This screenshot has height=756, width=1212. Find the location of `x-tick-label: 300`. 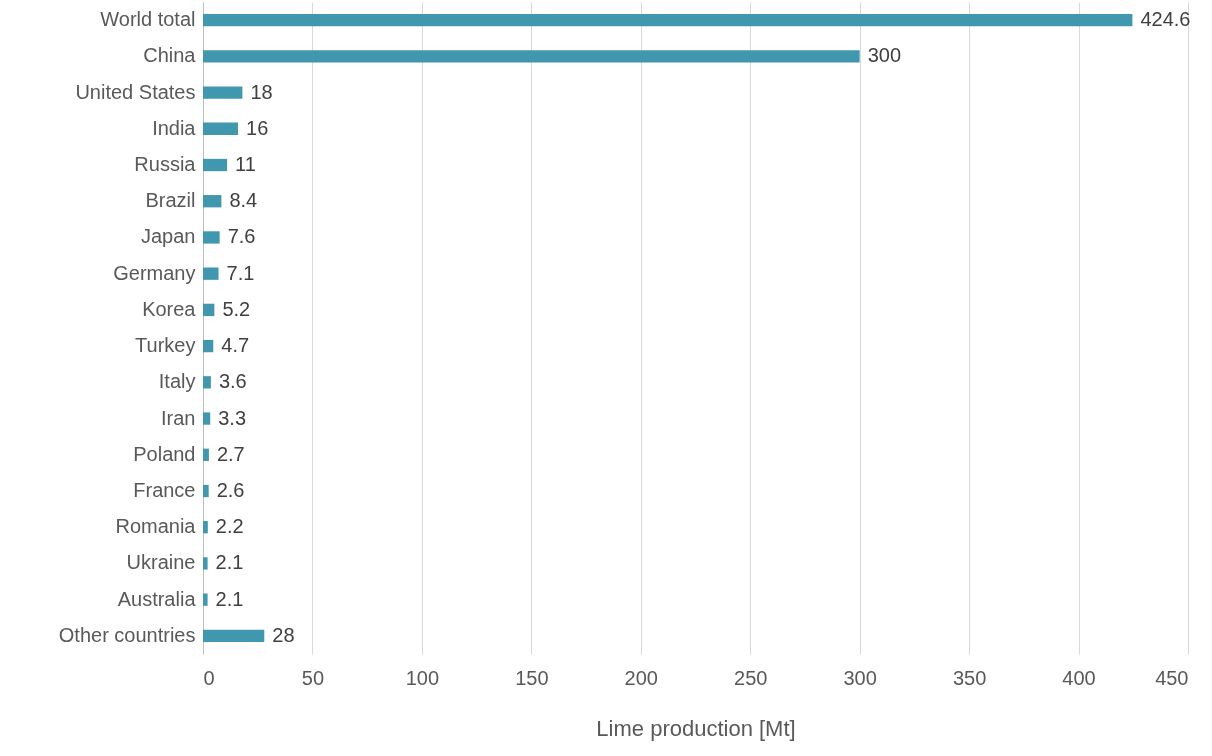

x-tick-label: 300 is located at coordinates (860, 677).